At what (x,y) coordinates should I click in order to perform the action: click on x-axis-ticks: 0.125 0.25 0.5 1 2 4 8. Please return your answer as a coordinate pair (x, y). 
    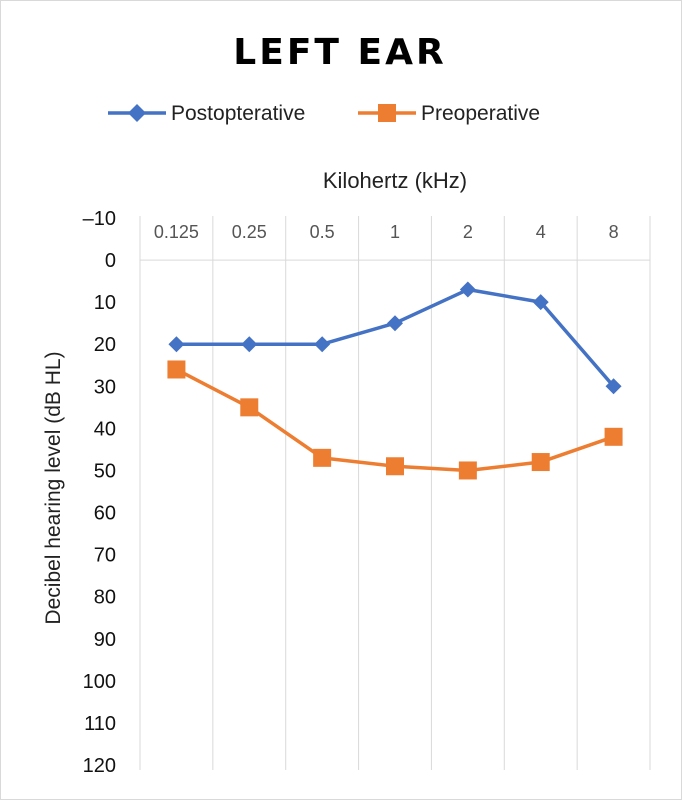
    Looking at the image, I should click on (386, 232).